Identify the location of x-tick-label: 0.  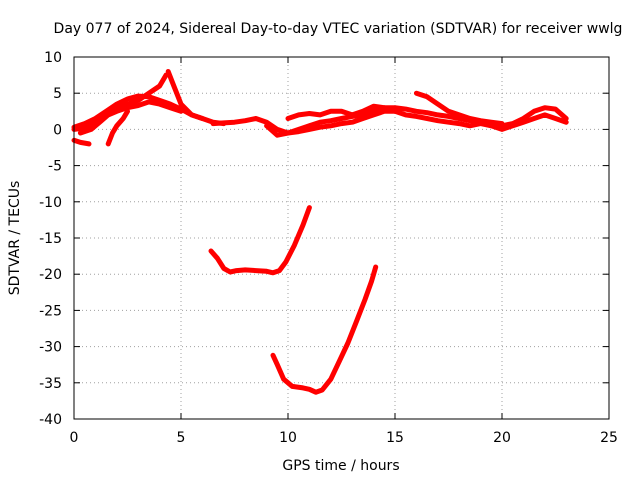
(74, 438).